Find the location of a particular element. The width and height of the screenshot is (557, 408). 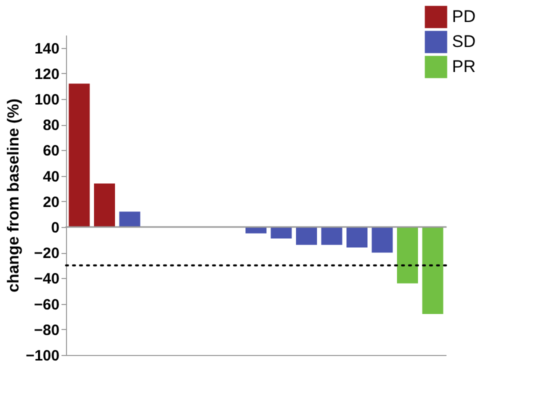

legend-label: PD is located at coordinates (464, 16).